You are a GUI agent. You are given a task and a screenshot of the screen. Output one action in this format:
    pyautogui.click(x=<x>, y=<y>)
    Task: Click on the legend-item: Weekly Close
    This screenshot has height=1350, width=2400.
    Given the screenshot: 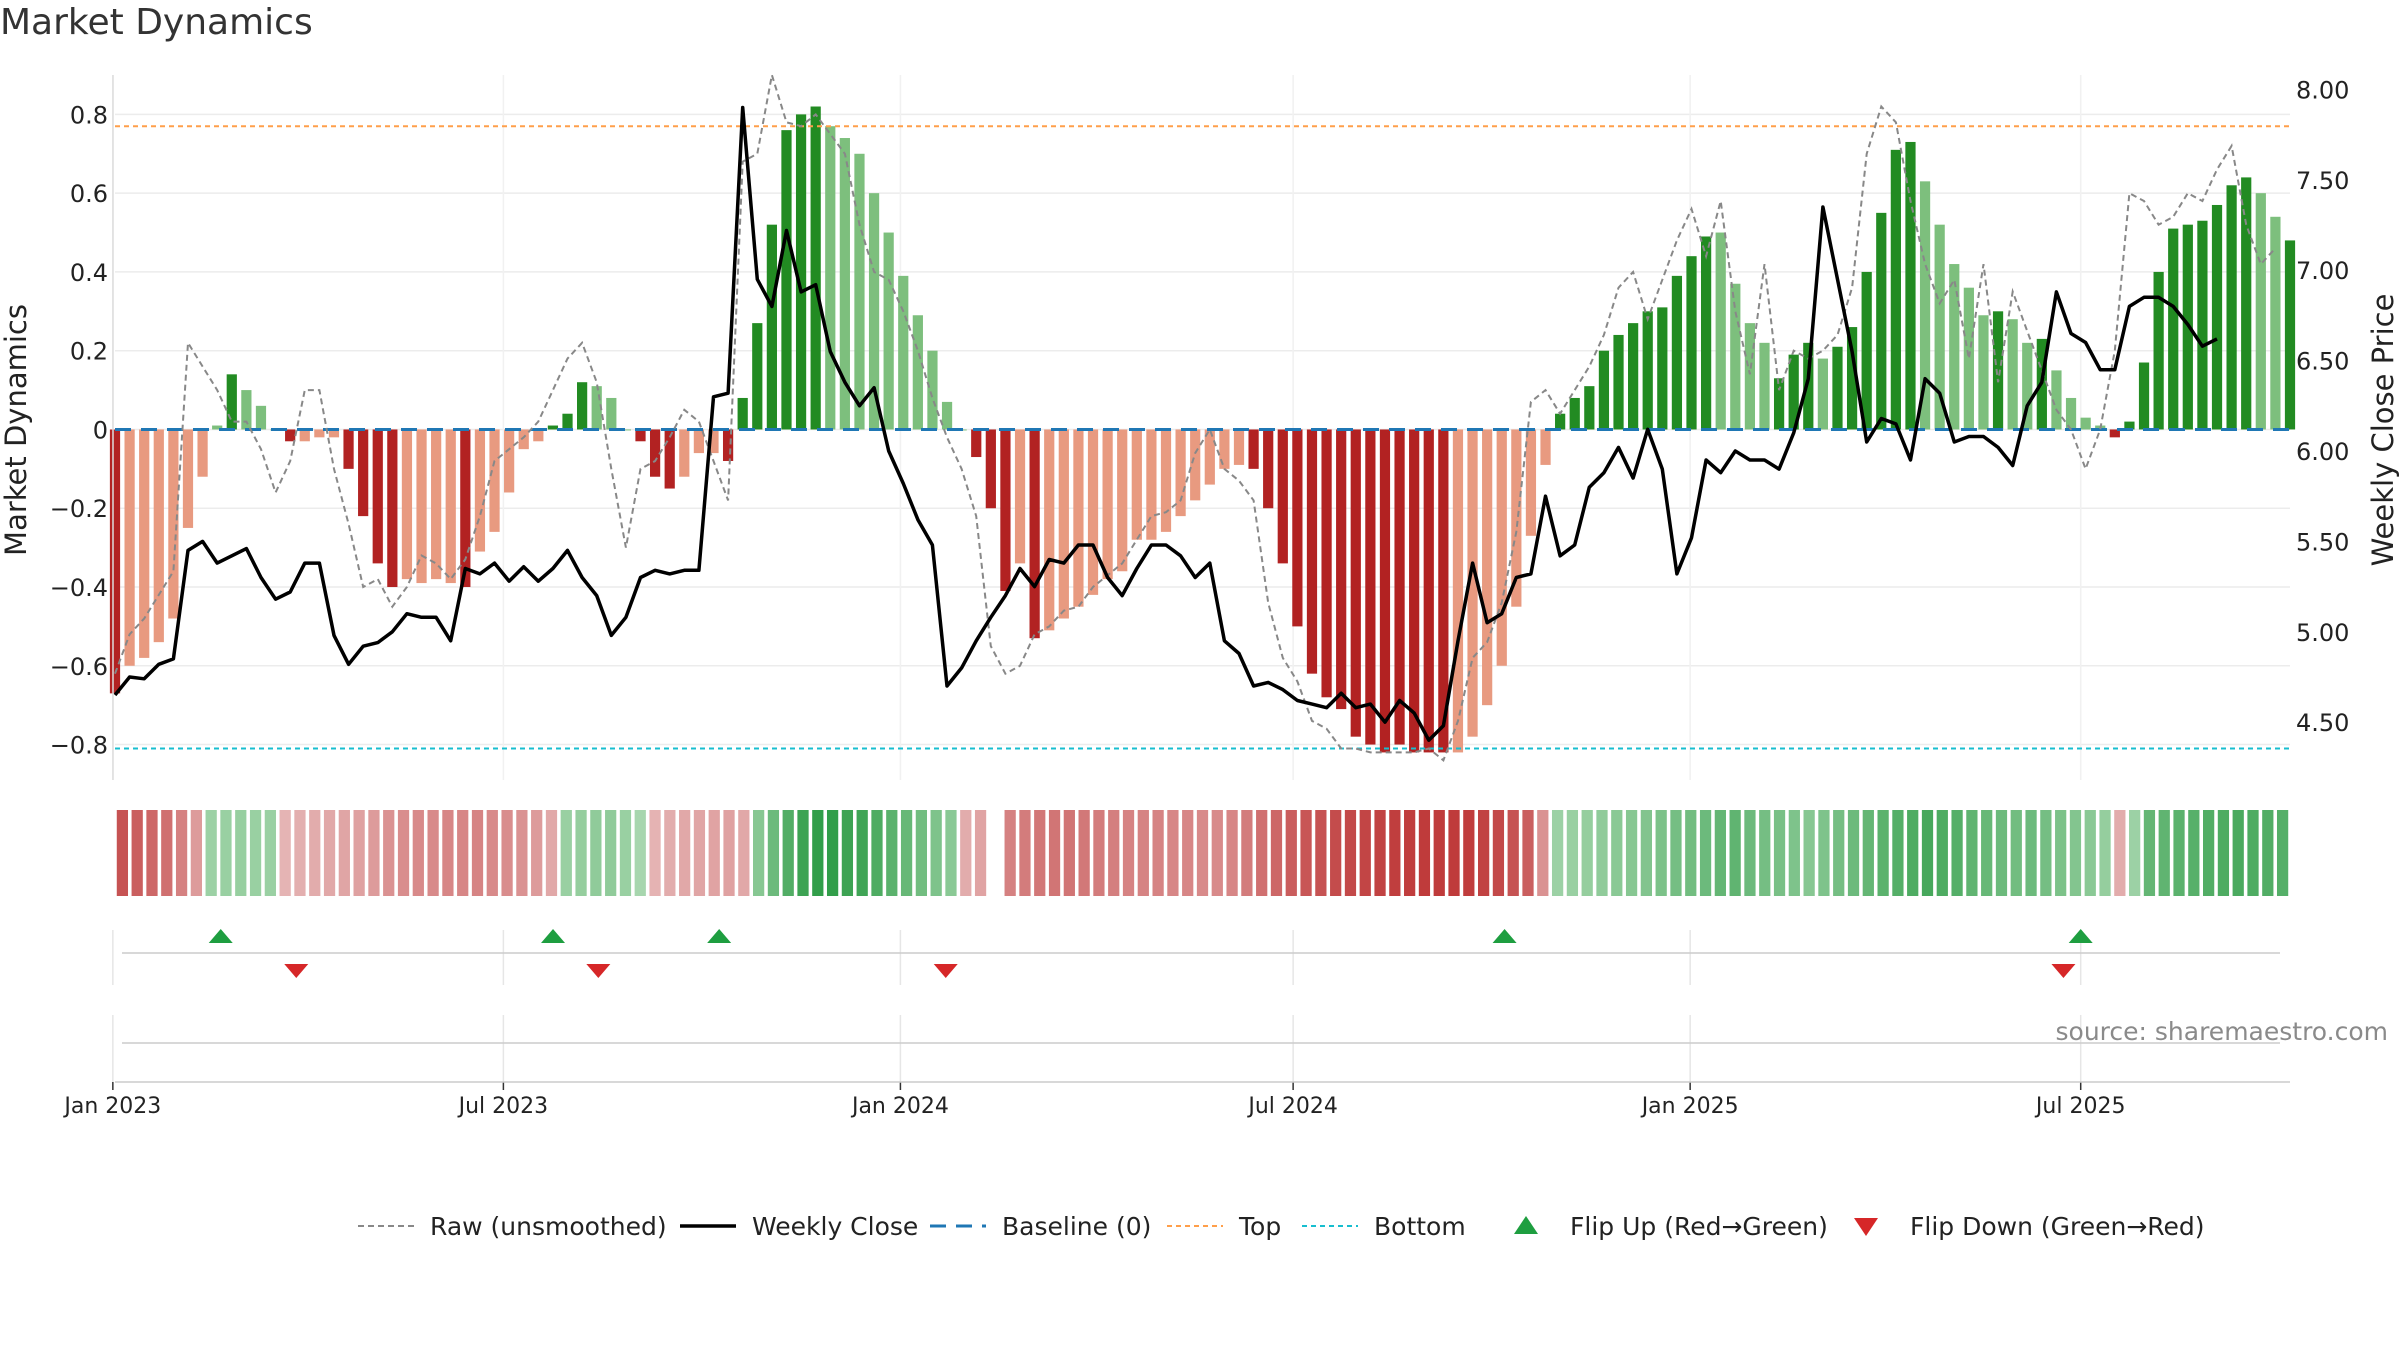 What is the action you would take?
    pyautogui.click(x=799, y=1226)
    